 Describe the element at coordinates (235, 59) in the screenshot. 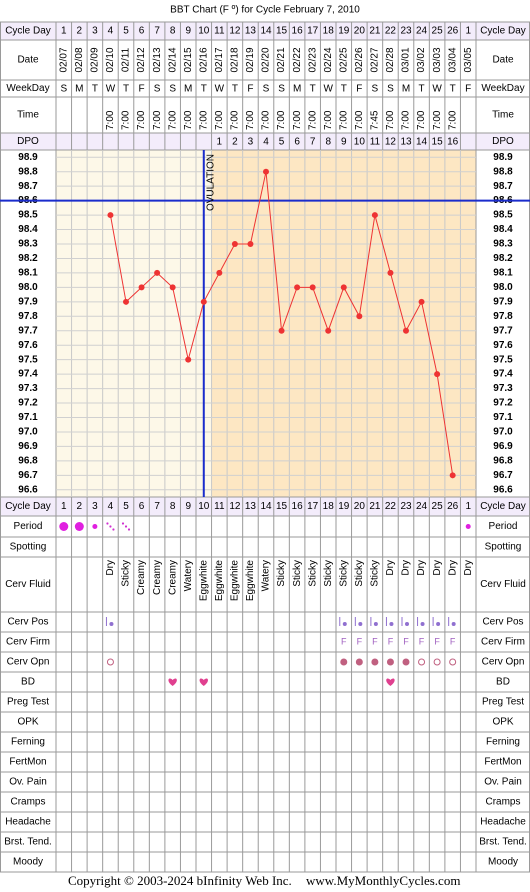

I see `date: 02/18` at that location.